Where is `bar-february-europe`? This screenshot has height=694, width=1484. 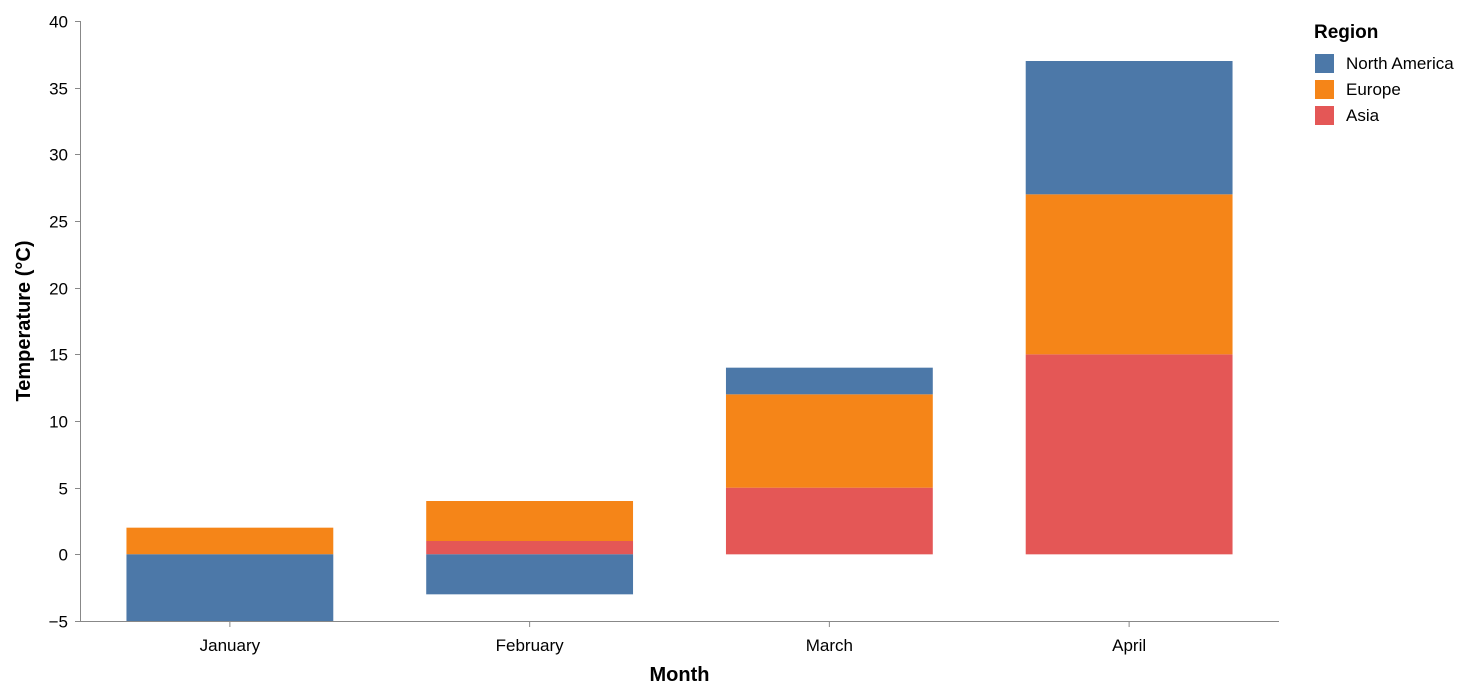 bar-february-europe is located at coordinates (530, 521).